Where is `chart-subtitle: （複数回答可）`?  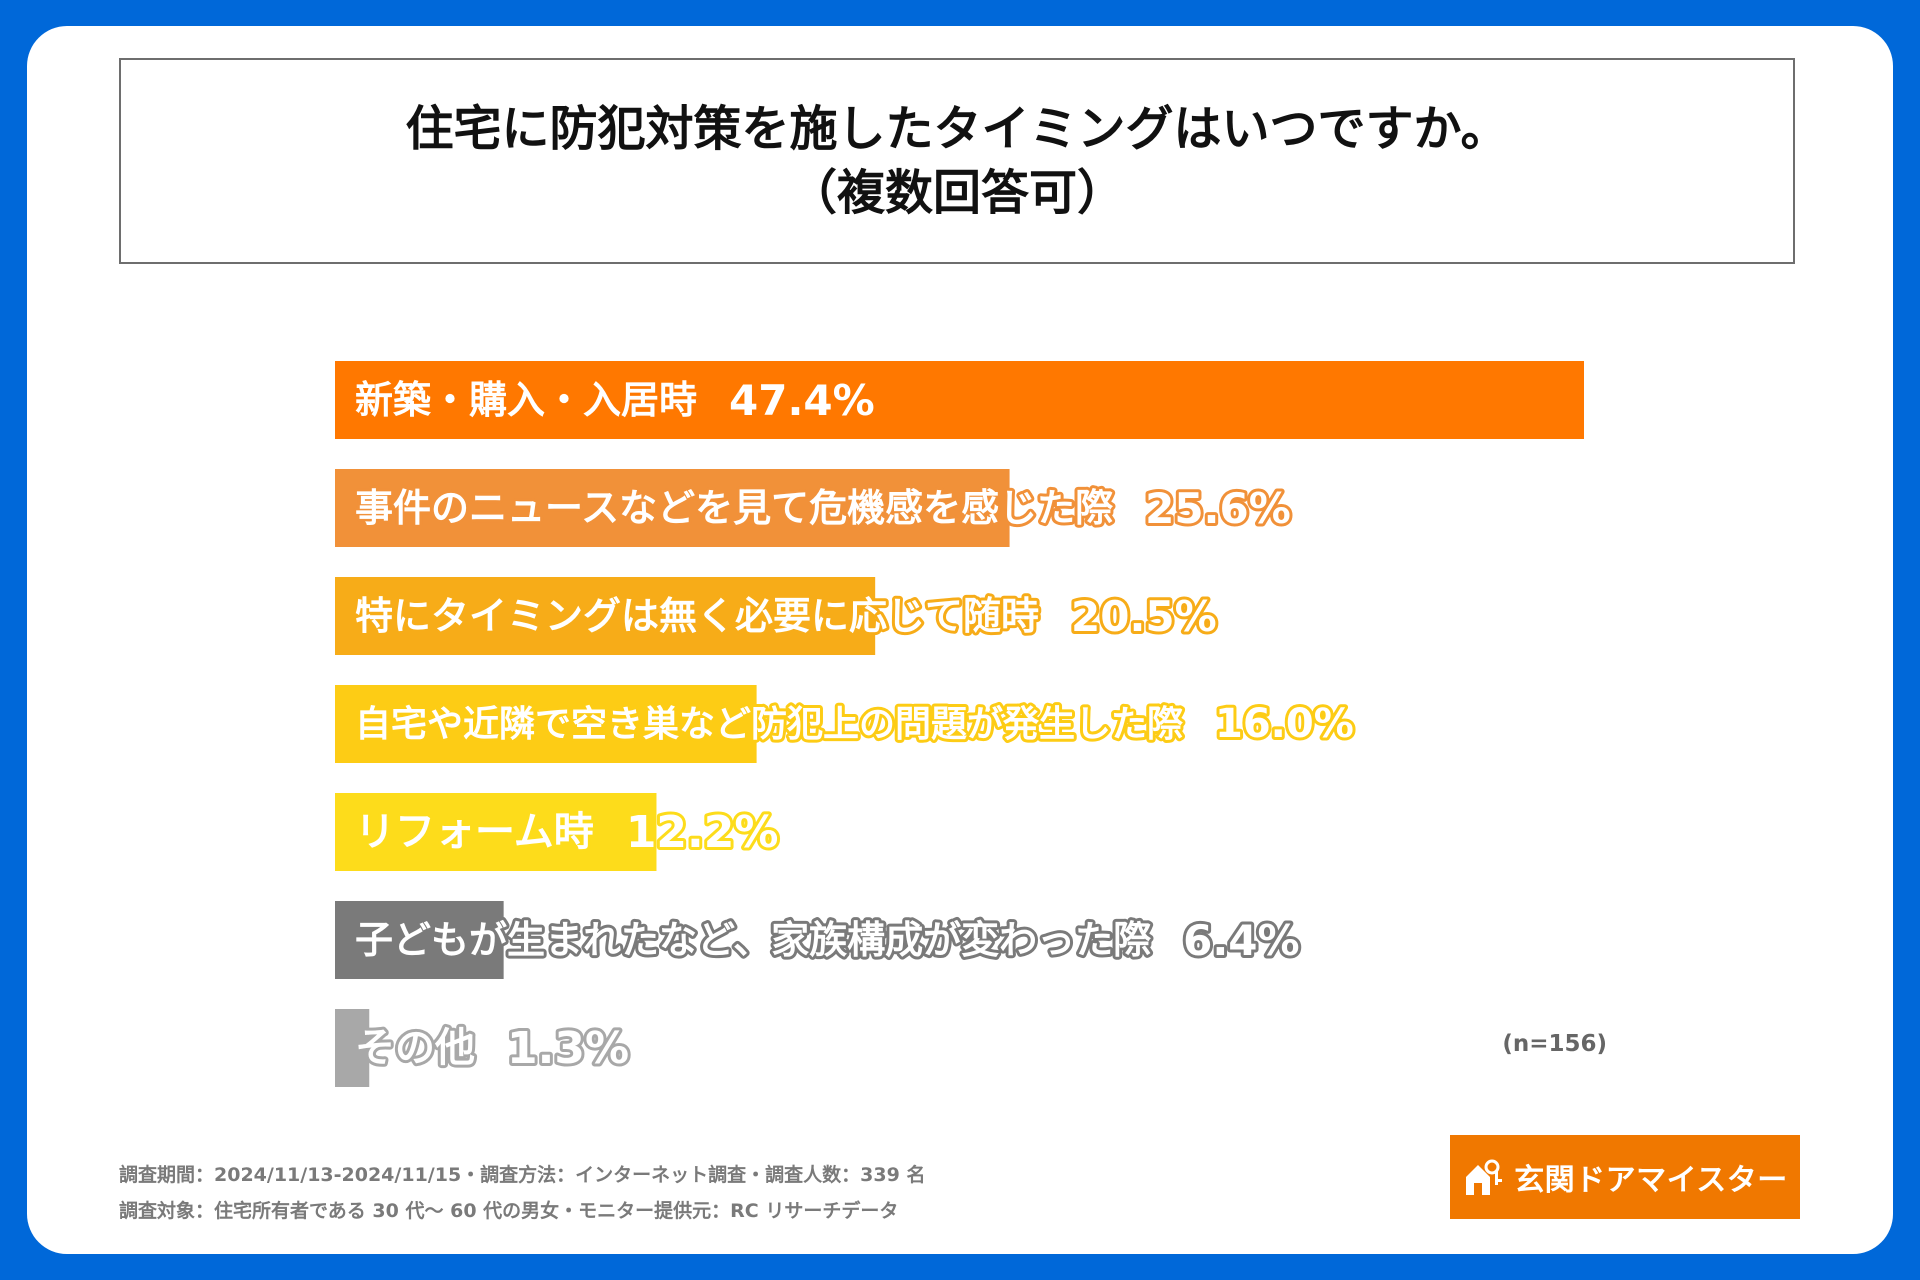
chart-subtitle: （複数回答可） is located at coordinates (956, 193).